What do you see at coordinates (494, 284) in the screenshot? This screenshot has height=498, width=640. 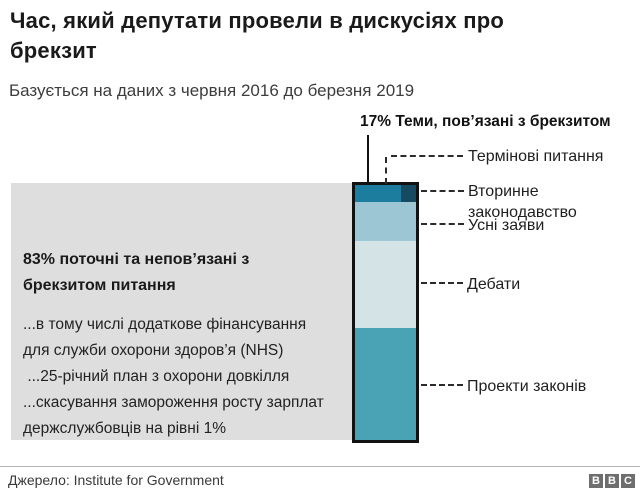 I see `label-debates: Дебати` at bounding box center [494, 284].